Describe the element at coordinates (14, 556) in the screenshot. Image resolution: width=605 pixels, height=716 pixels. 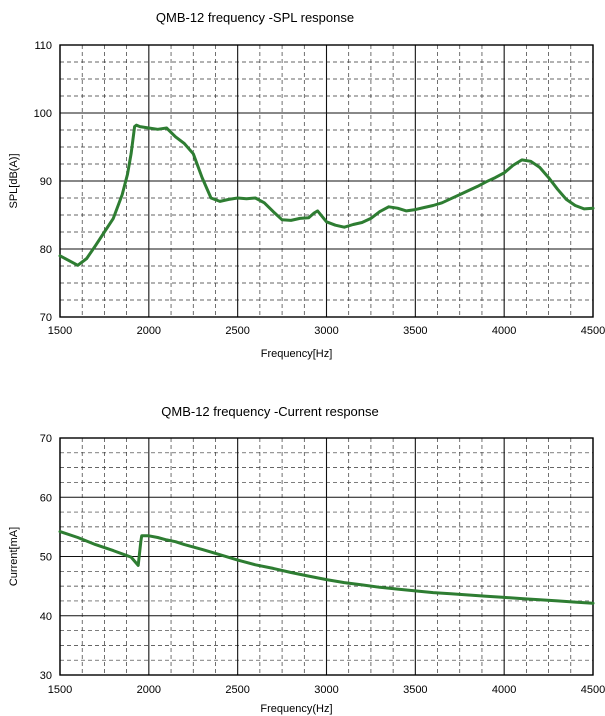
I see `y-axis-label: Current[mA]` at that location.